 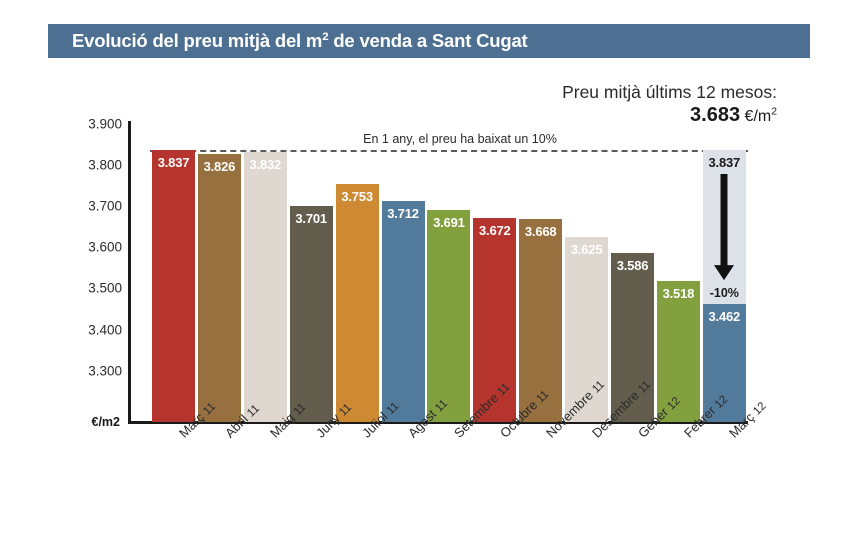 What do you see at coordinates (105, 165) in the screenshot?
I see `y-axis-tick-3800: 3.800` at bounding box center [105, 165].